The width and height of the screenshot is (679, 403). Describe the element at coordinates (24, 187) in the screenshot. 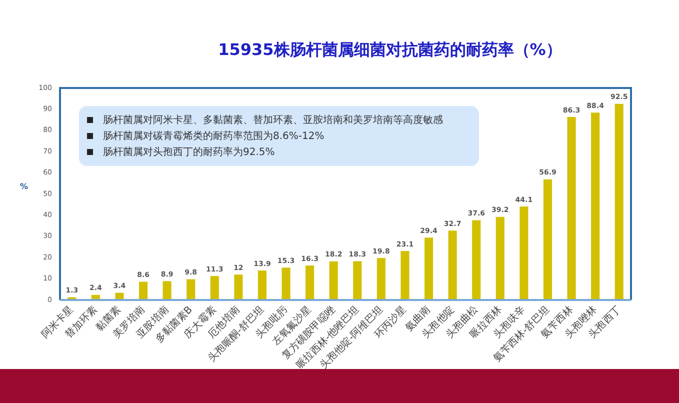

I see `y-axis-title: %` at that location.